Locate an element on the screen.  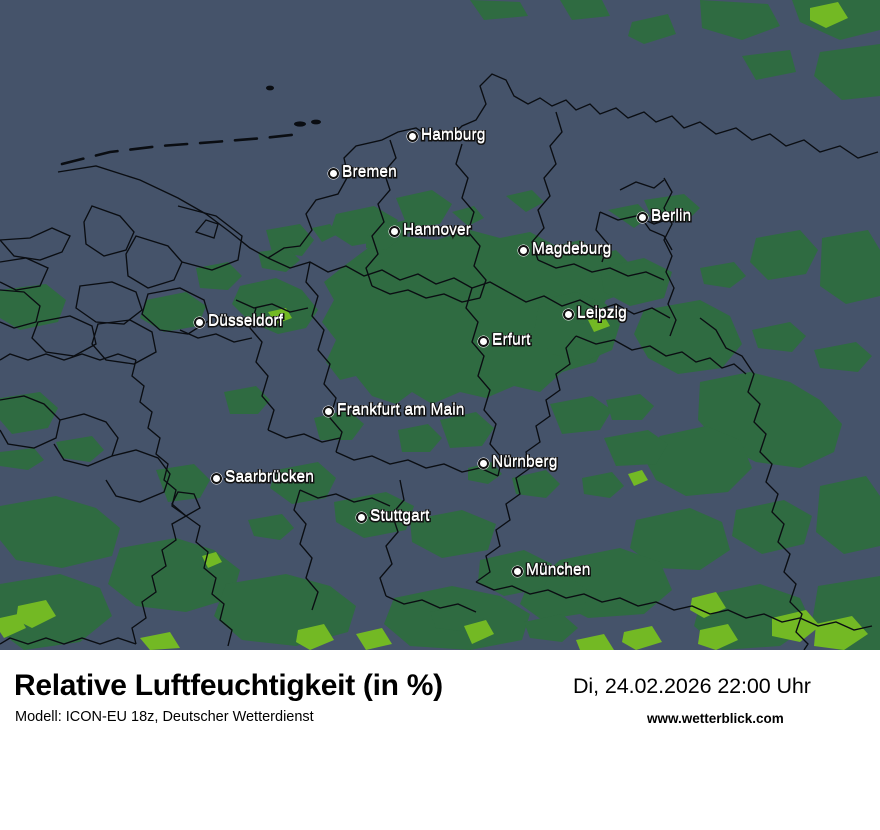
island-dots is located at coordinates (293, 106).